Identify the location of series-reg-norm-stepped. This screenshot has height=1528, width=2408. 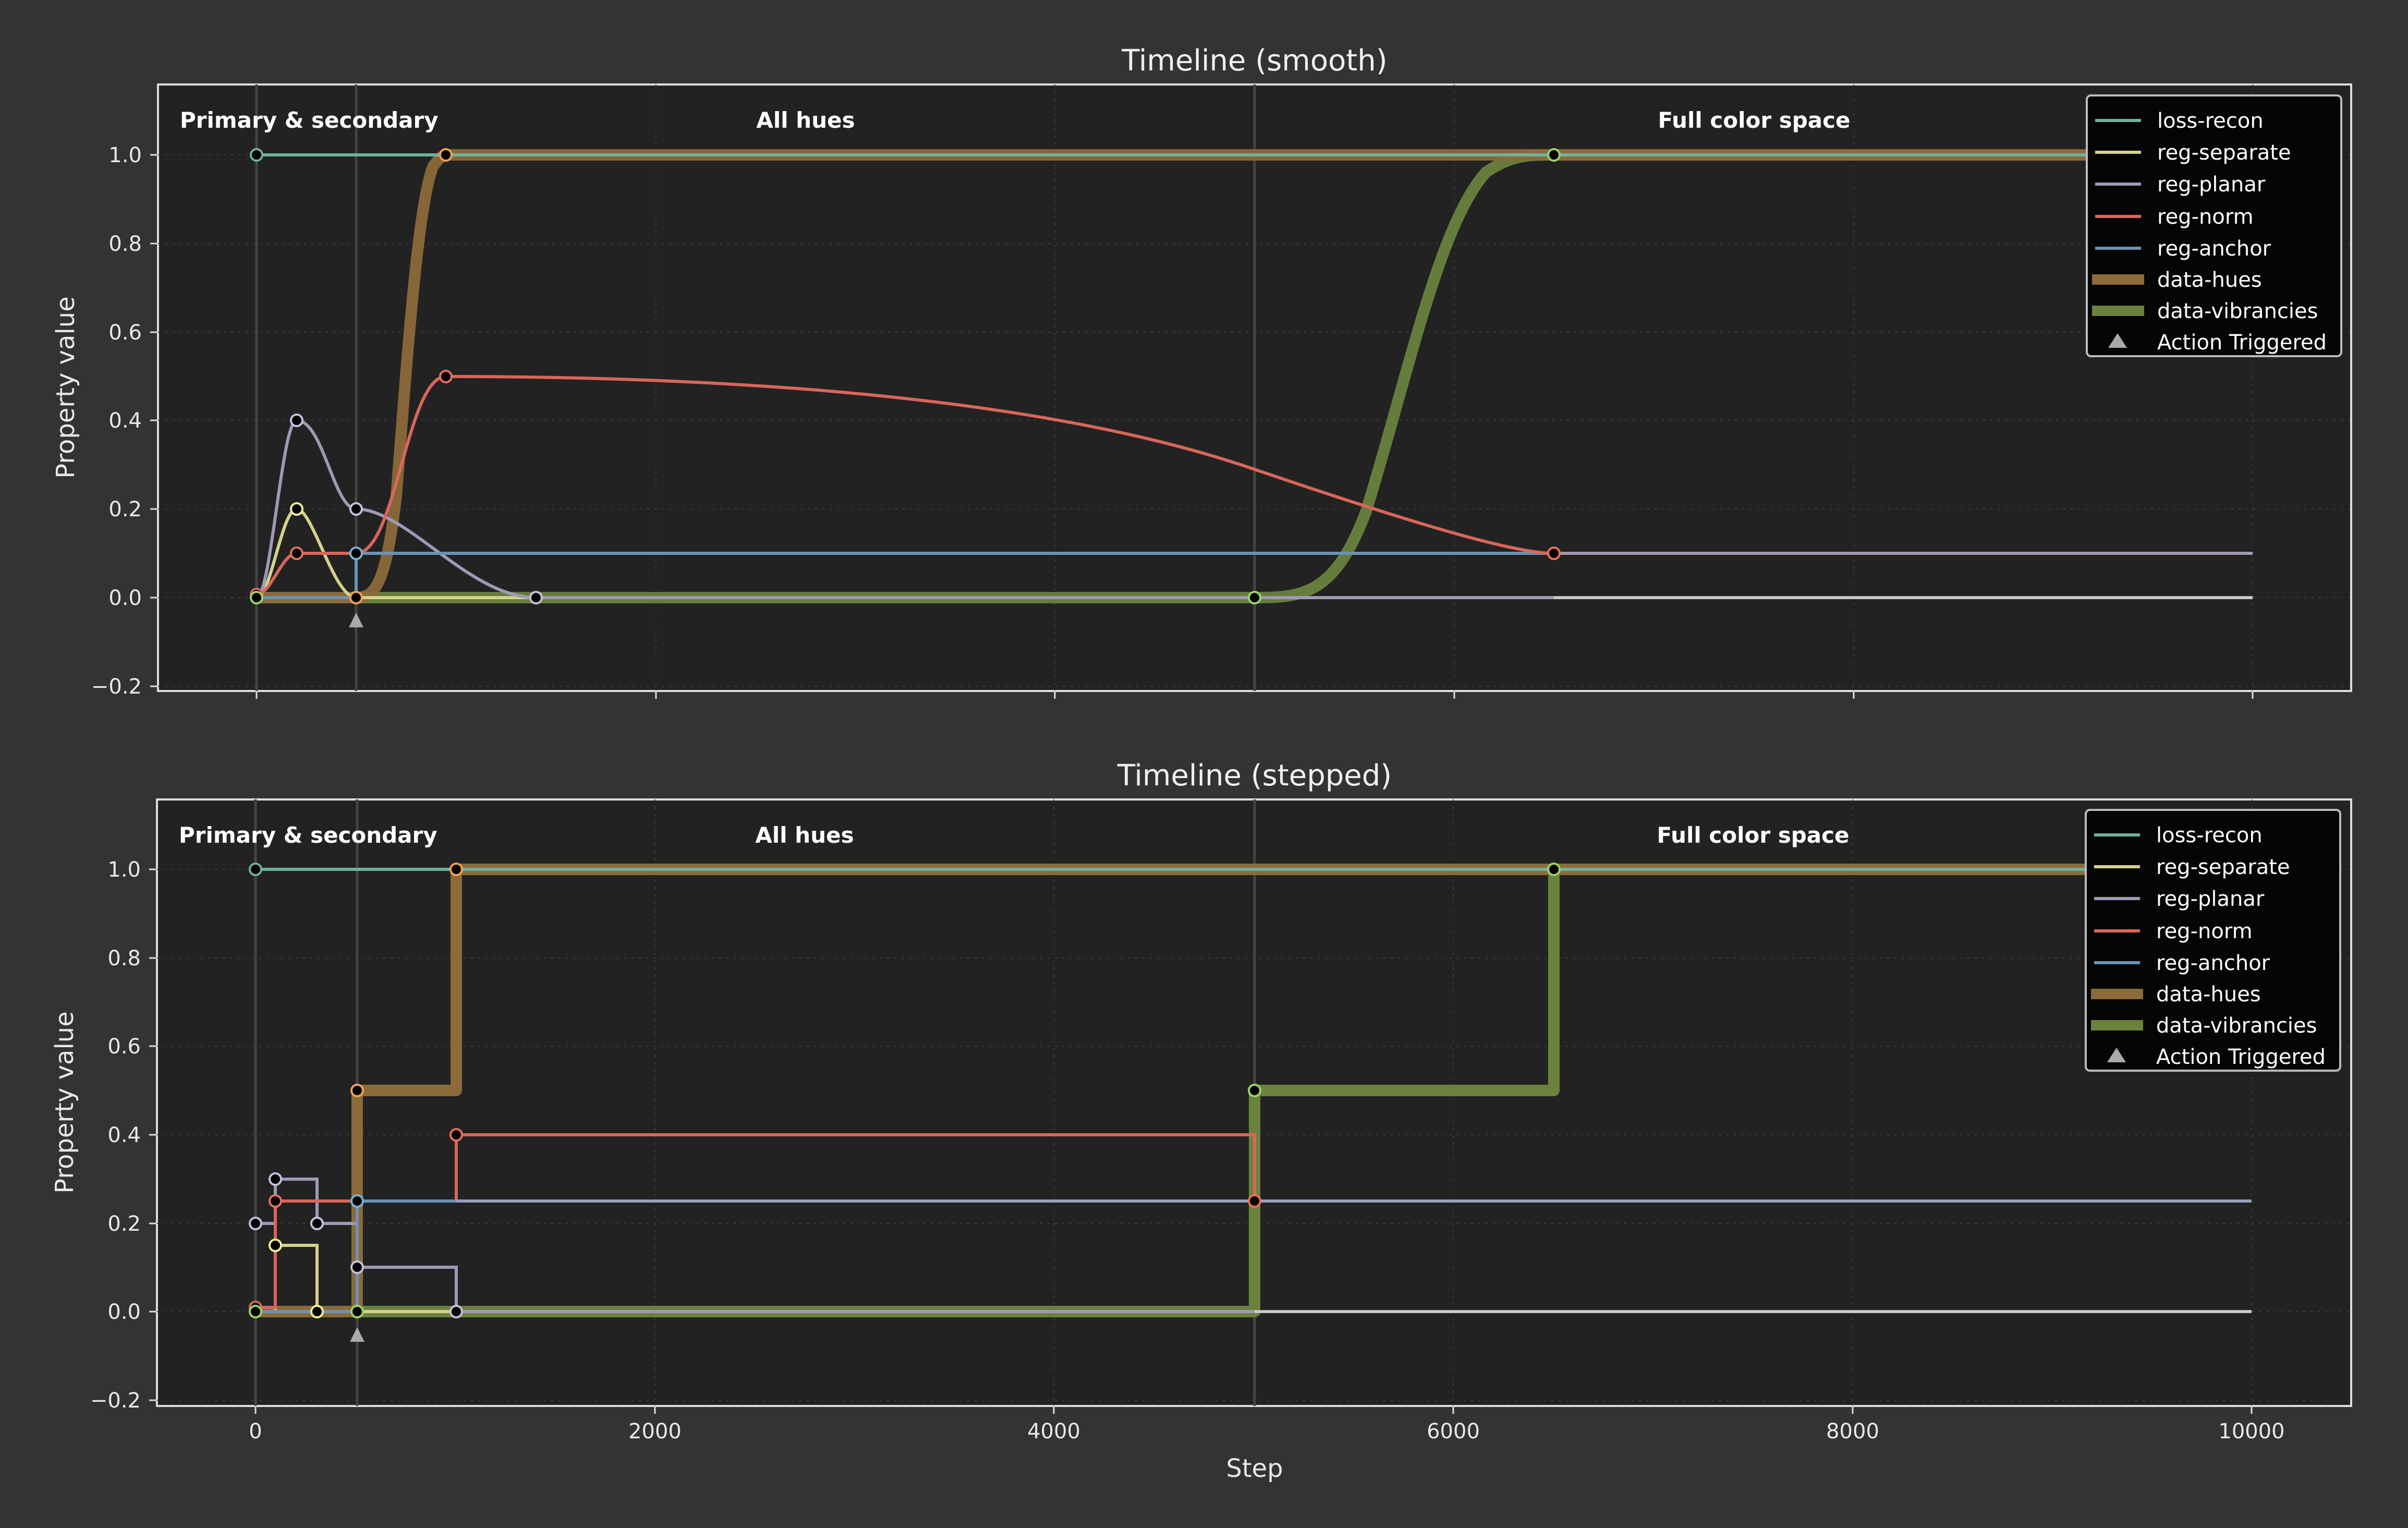
(756, 1221).